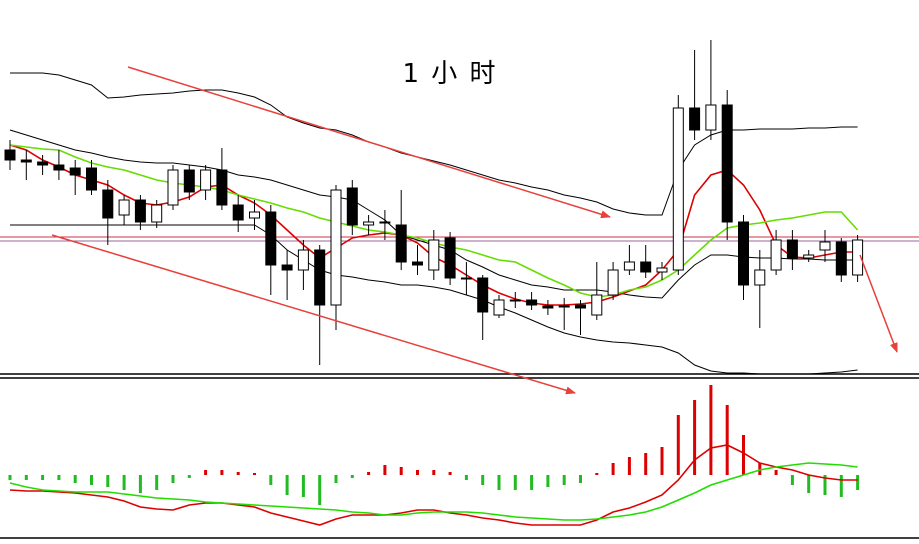 This screenshot has width=919, height=544. I want to click on chart-title: 1 小 时, so click(449, 74).